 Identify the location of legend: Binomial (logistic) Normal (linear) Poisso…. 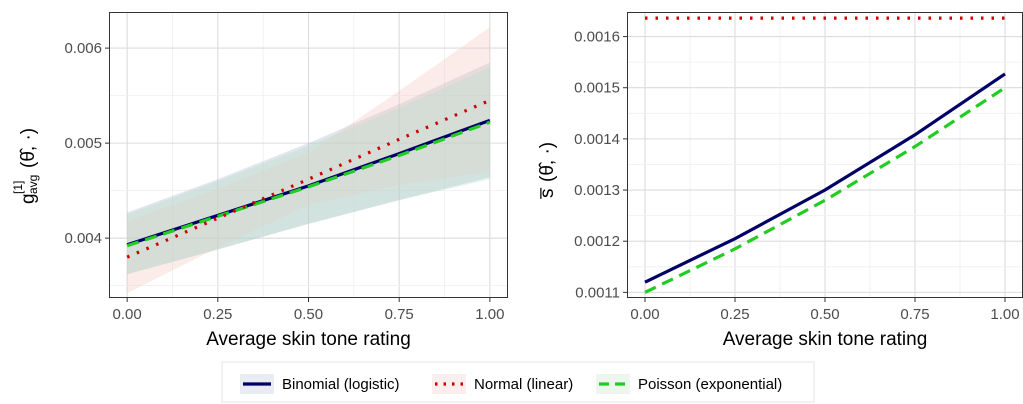
(518, 382).